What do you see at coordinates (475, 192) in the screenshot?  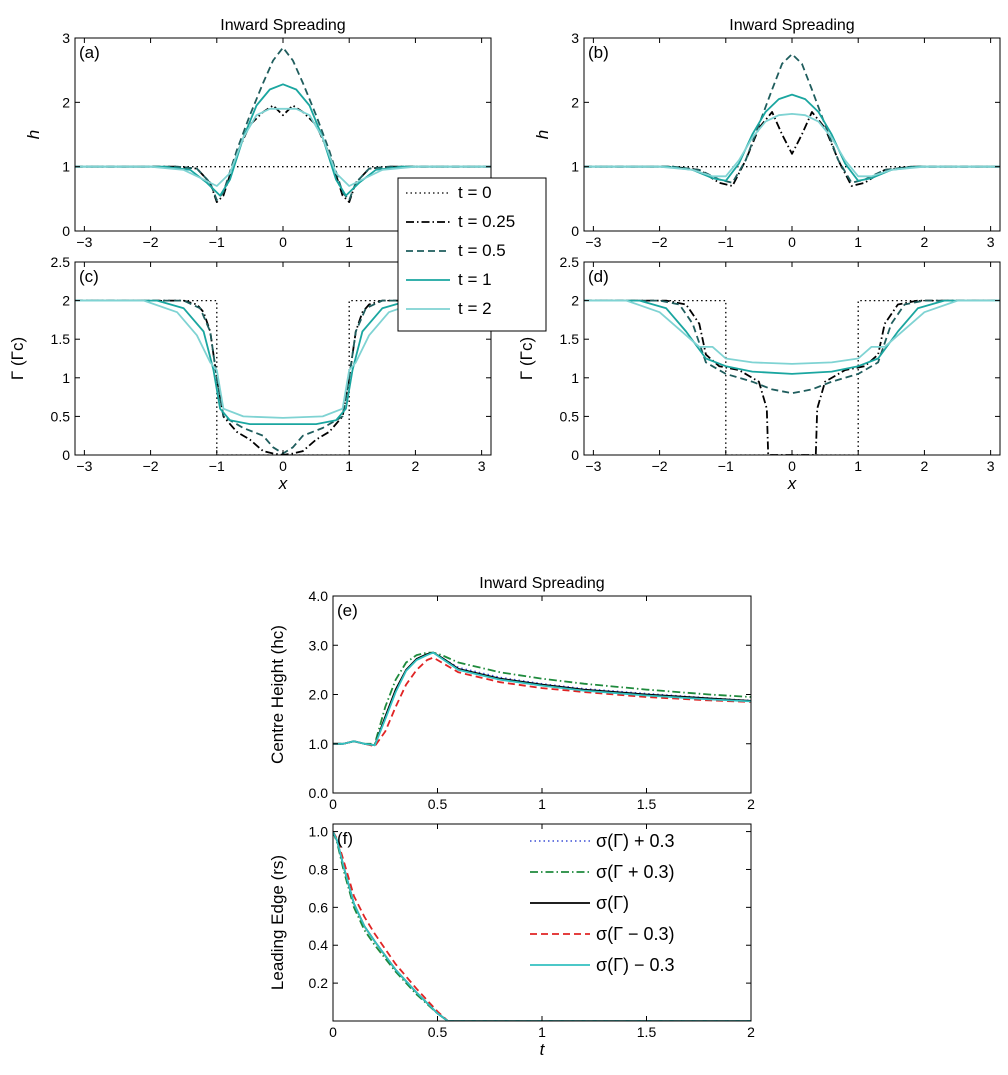 I see `legend-entry: t = 0` at bounding box center [475, 192].